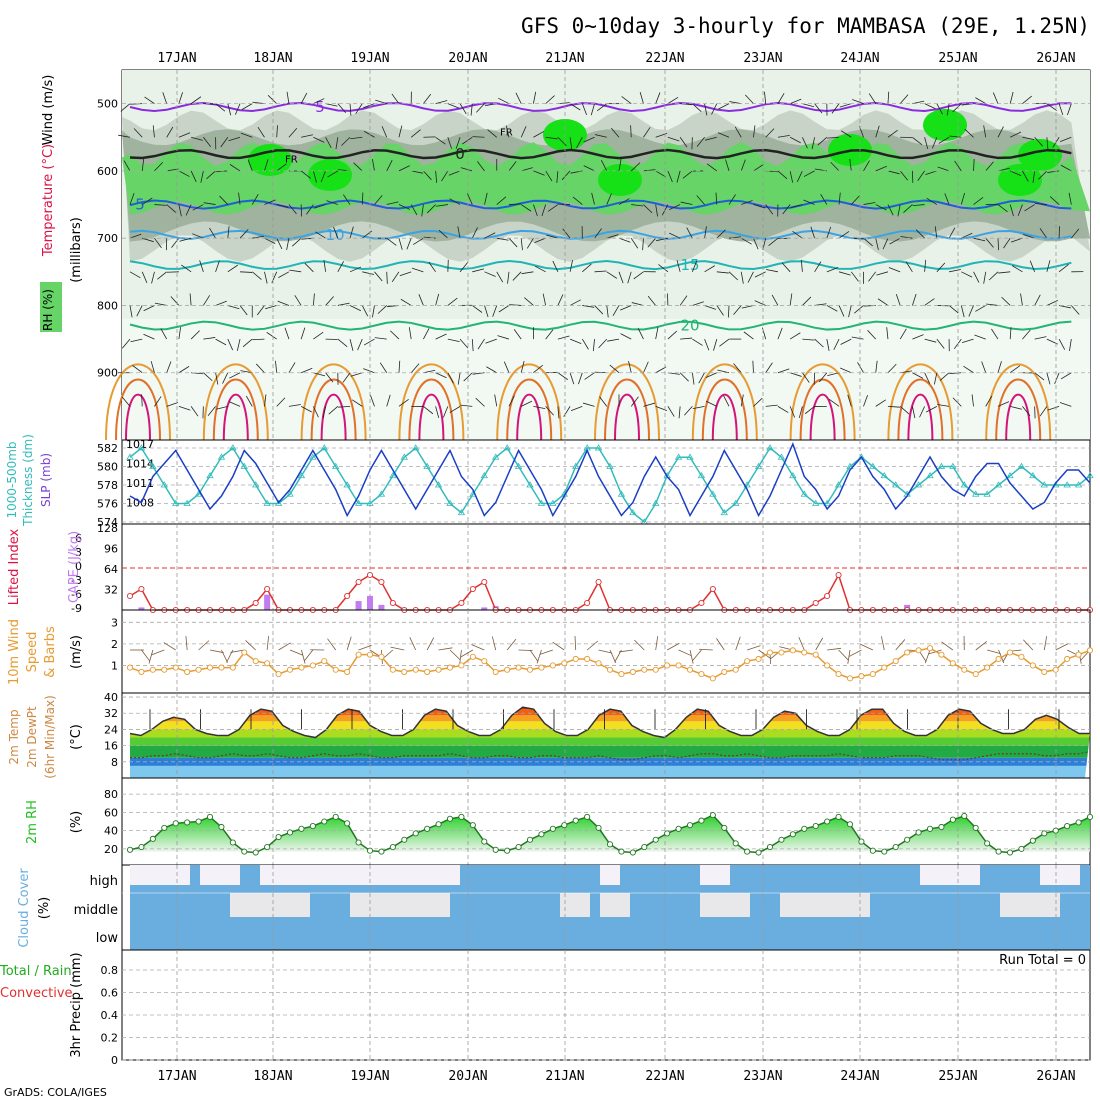 This screenshot has width=1100, height=1100. I want to click on temp-band, so click(610, 761).